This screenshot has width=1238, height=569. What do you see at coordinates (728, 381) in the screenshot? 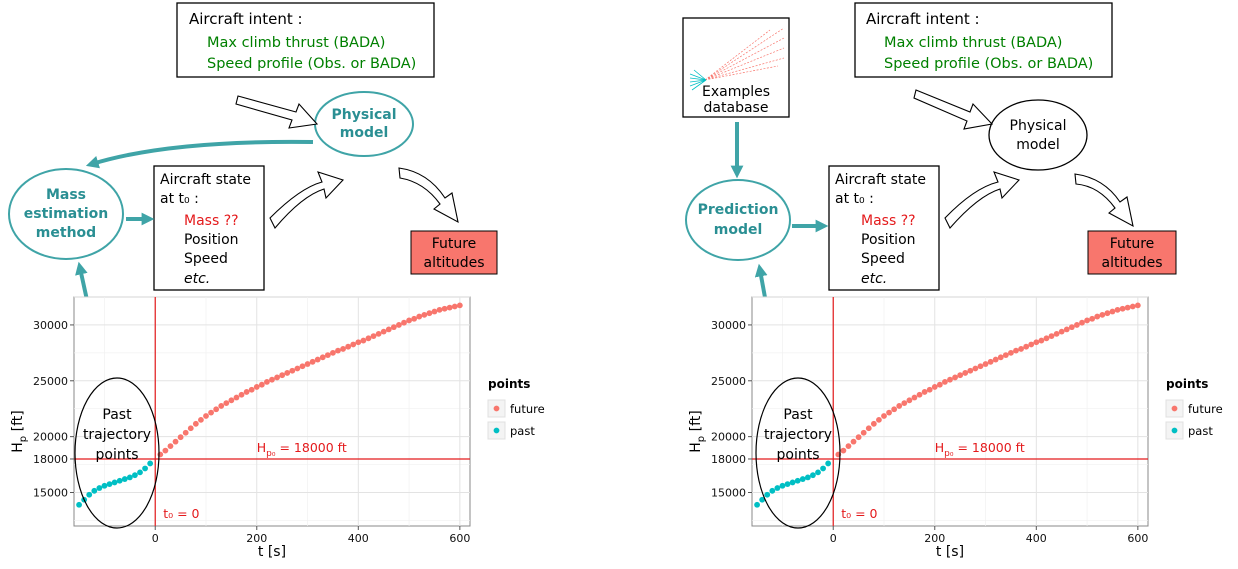
I see `y-tick-label: 25000` at bounding box center [728, 381].